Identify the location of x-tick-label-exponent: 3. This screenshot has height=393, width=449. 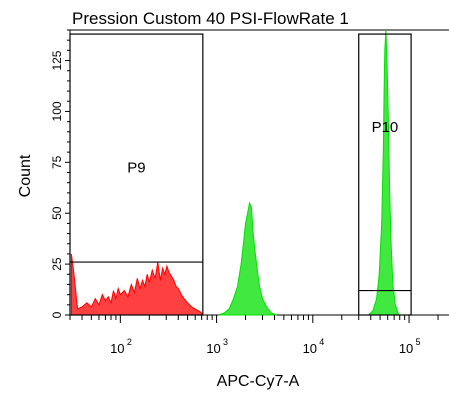
(225, 342).